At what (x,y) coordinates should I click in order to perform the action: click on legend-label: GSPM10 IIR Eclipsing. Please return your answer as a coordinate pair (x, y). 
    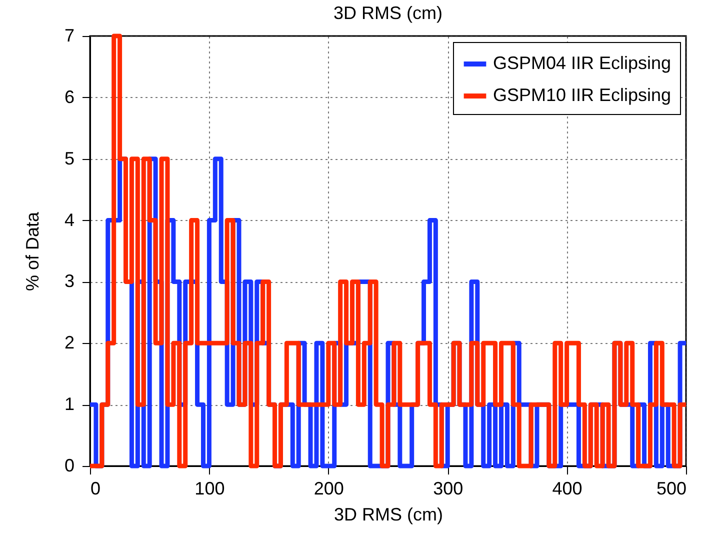
    Looking at the image, I should click on (582, 95).